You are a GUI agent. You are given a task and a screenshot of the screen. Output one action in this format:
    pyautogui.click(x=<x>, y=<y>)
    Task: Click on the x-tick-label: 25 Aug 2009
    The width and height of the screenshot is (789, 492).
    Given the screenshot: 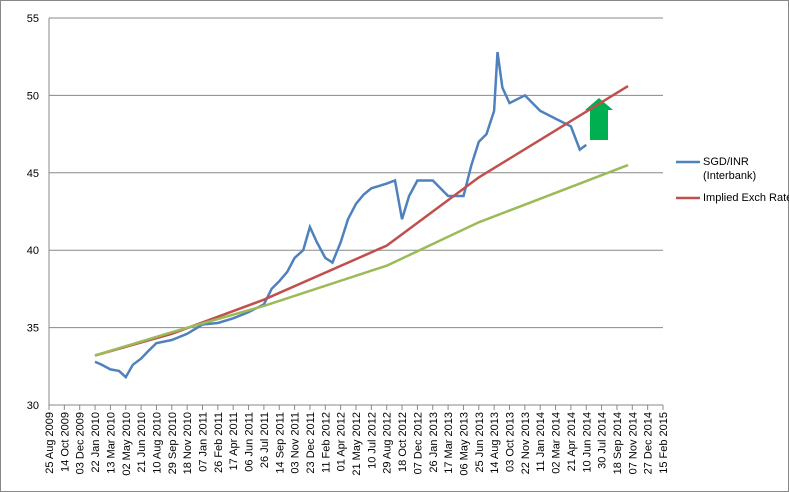 What is the action you would take?
    pyautogui.click(x=50, y=443)
    